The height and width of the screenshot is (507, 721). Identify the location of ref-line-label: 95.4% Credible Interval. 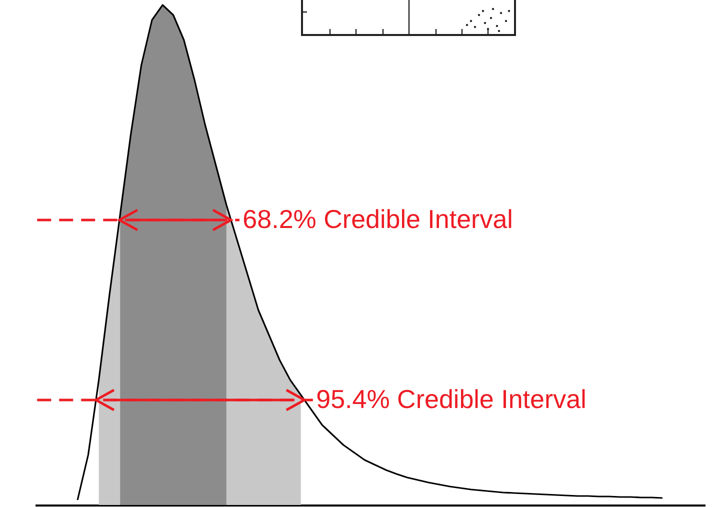
(451, 399).